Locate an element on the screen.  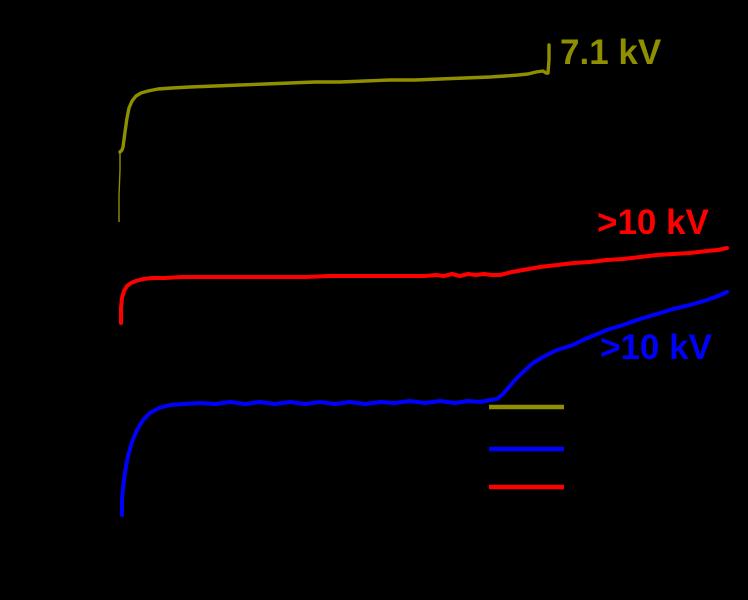
curve-7-1kv-lead-segment is located at coordinates (119, 187).